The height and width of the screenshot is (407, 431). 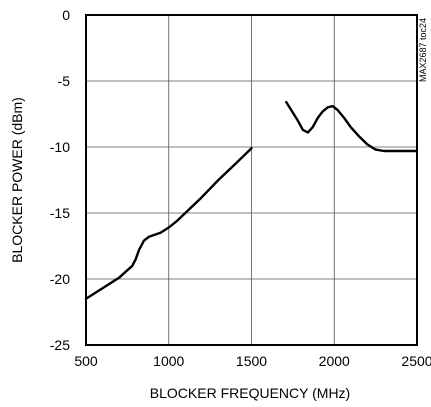 I want to click on y-tick-label: 0, so click(x=66, y=15).